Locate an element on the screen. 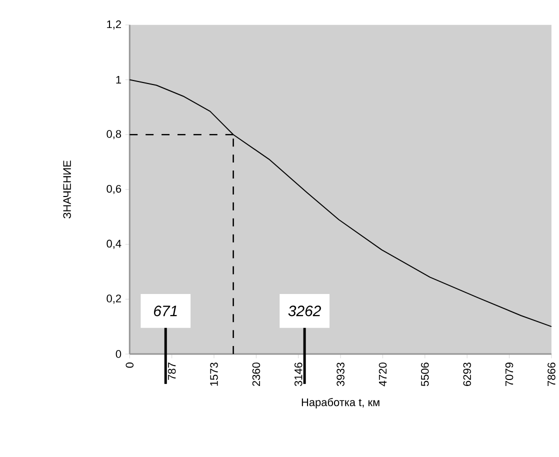 Image resolution: width=559 pixels, height=457 pixels. x-tick-label: 3933 is located at coordinates (340, 374).